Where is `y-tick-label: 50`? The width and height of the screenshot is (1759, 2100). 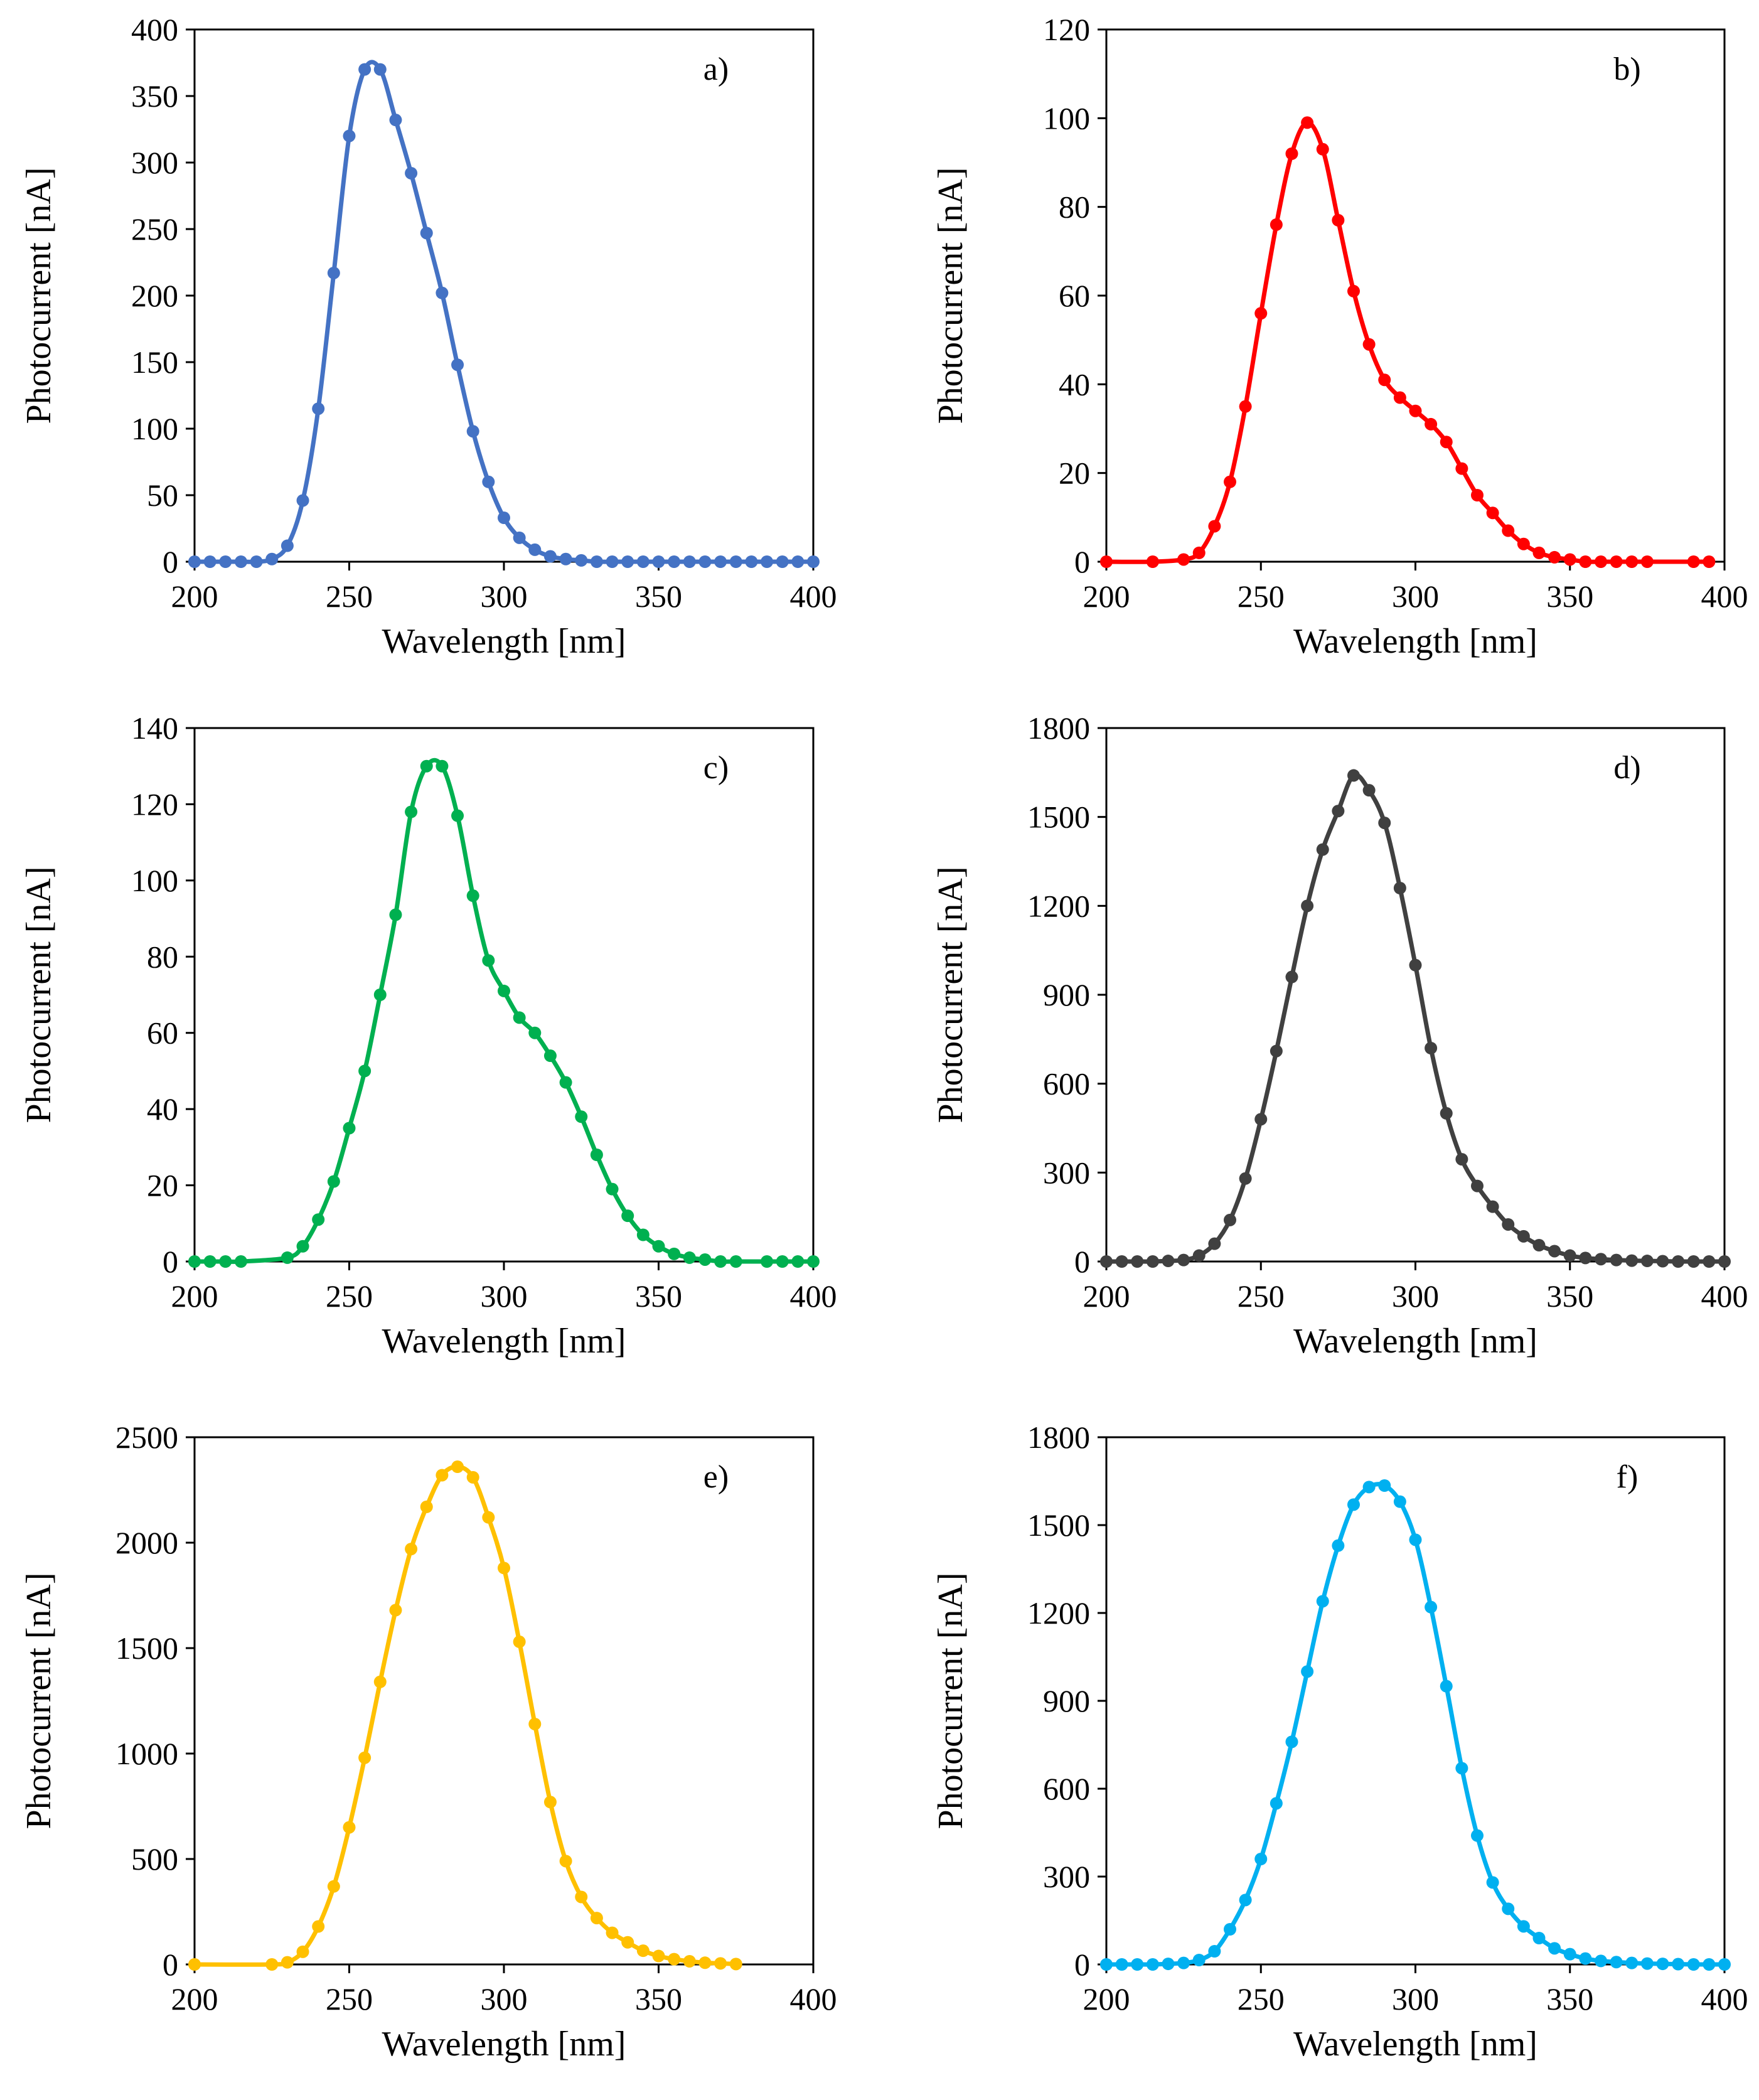 y-tick-label: 50 is located at coordinates (162, 495).